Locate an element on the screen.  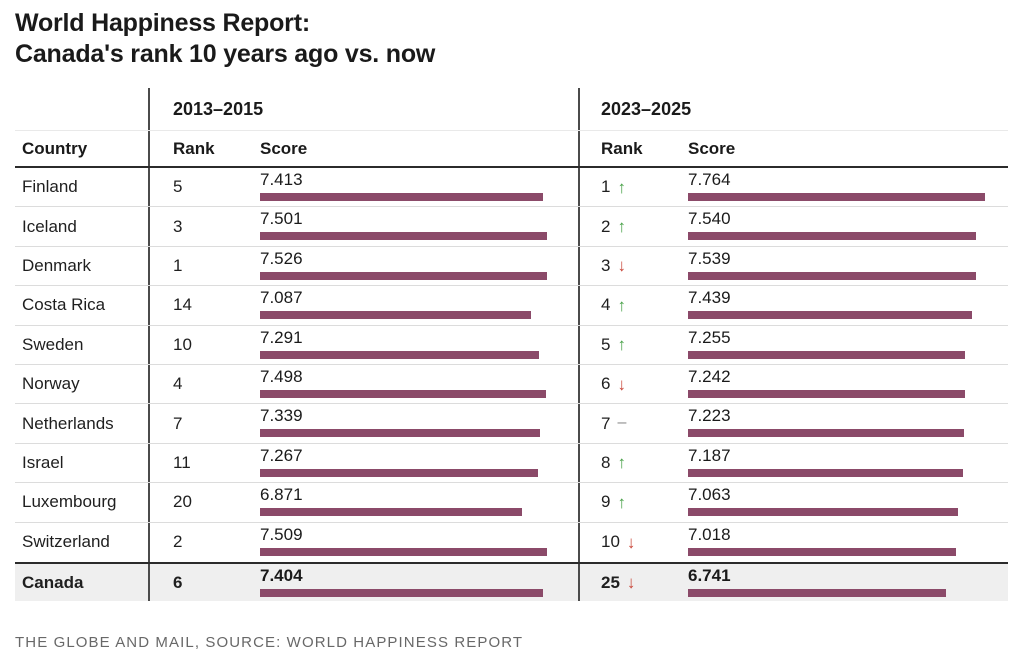
rank-old-cell: 20 is located at coordinates (204, 502).